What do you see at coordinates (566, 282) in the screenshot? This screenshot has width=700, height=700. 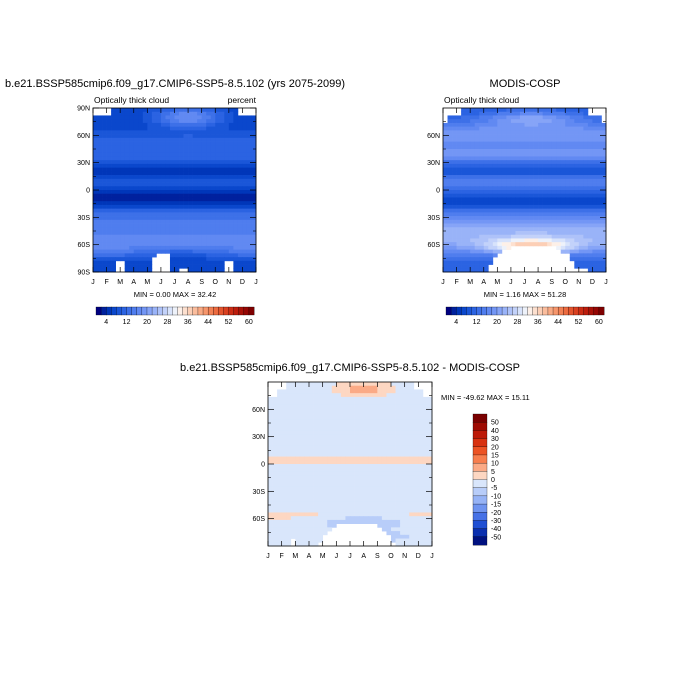 I see `x-tick-label: O` at bounding box center [566, 282].